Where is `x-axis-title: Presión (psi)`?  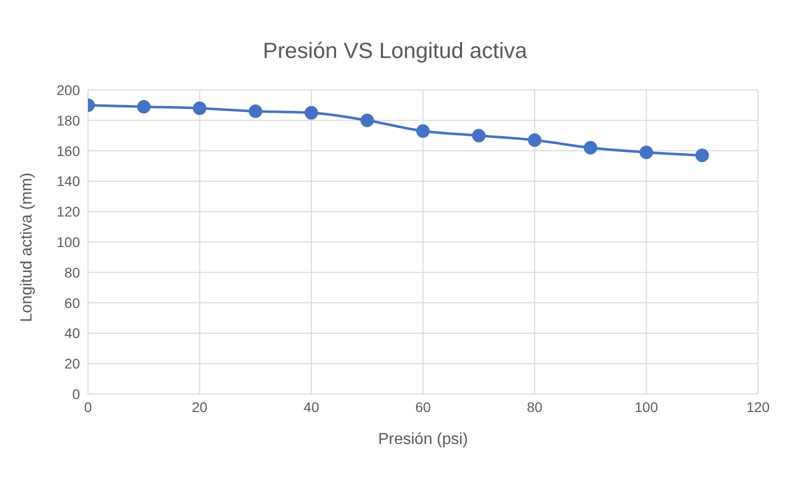 x-axis-title: Presión (psi) is located at coordinates (423, 439).